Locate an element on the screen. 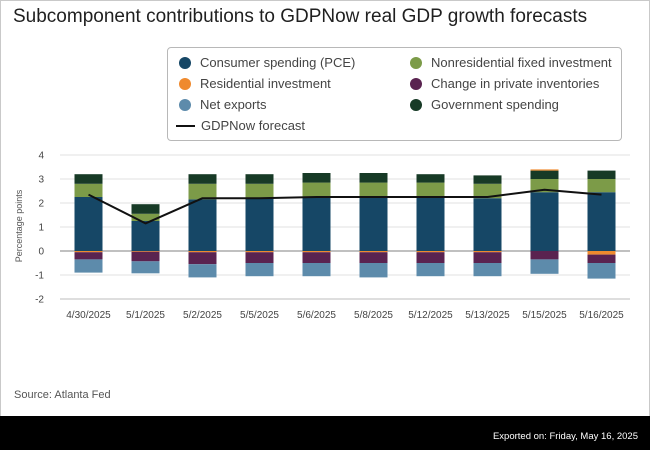 The height and width of the screenshot is (450, 650). y-tick-label: -2 is located at coordinates (39, 300).